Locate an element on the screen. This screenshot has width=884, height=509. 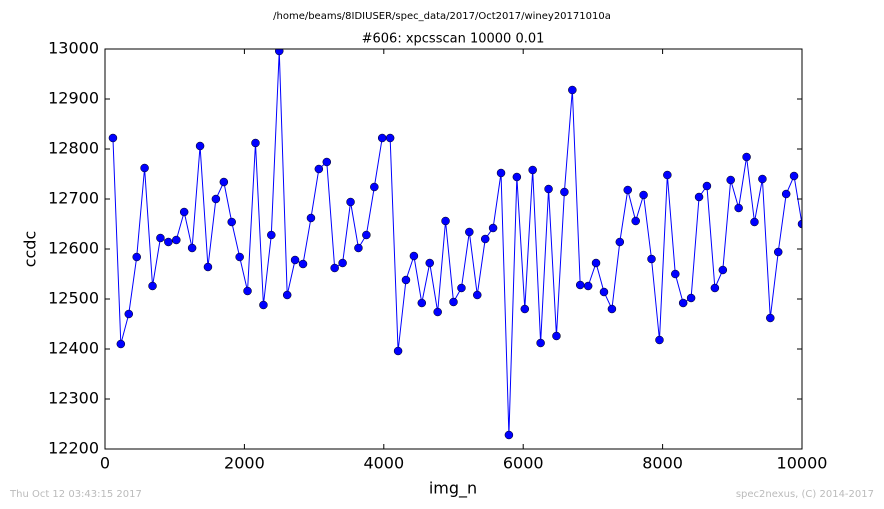
x-tick-label: 8000 is located at coordinates (662, 463).